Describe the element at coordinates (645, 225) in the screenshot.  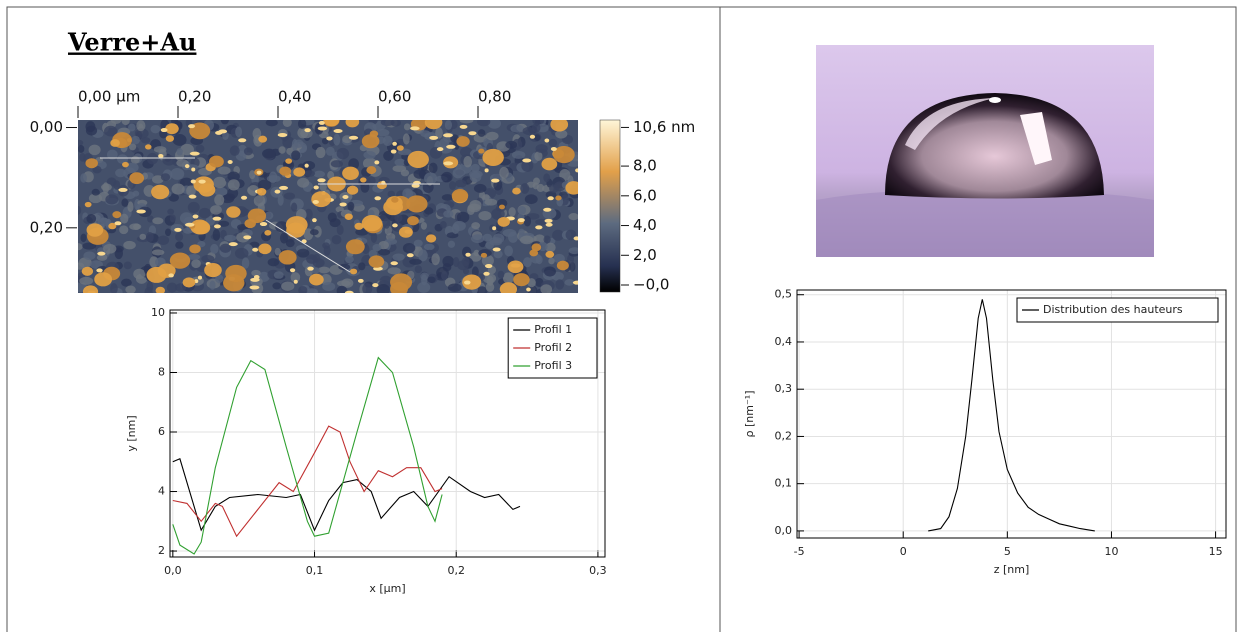
I see `colorbar-tick-label: 4,0` at that location.